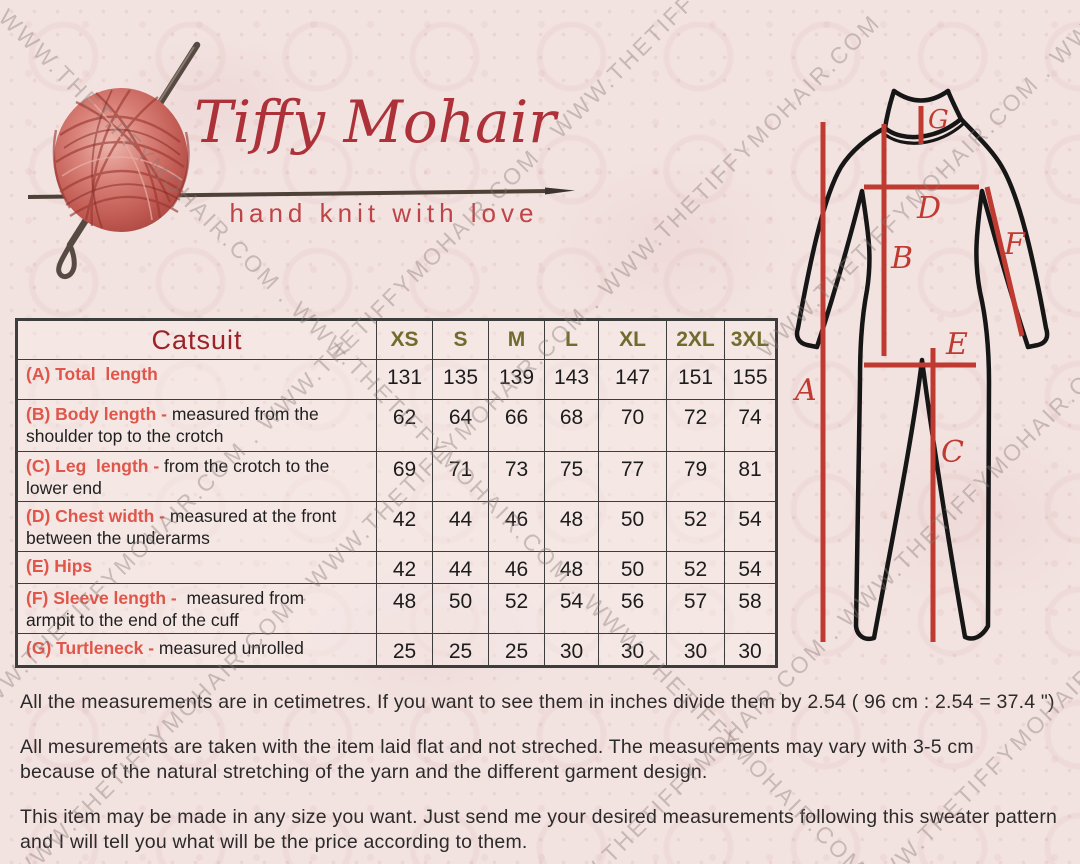 The image size is (1080, 864). I want to click on size-header: L, so click(571, 339).